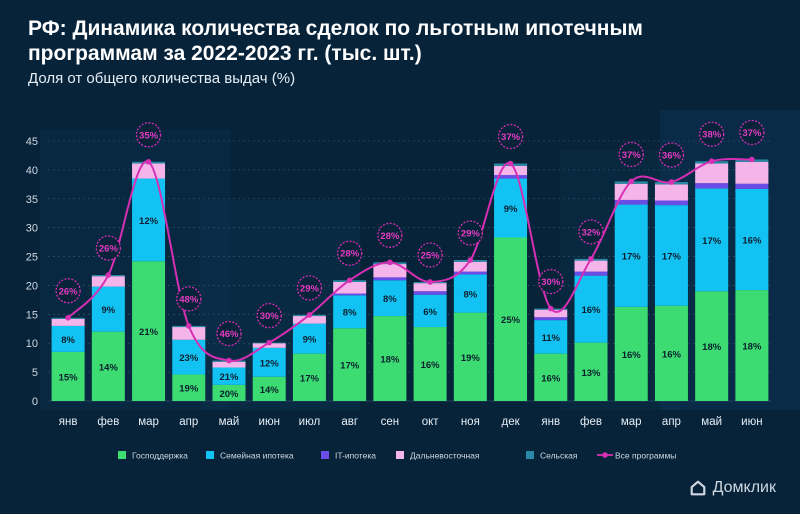 Image resolution: width=800 pixels, height=514 pixels. I want to click on y-tick-label: 25, so click(32, 258).